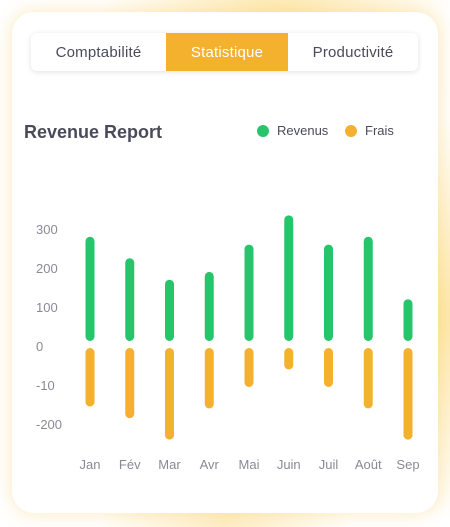  I want to click on x-tick-label: Juin, so click(289, 464).